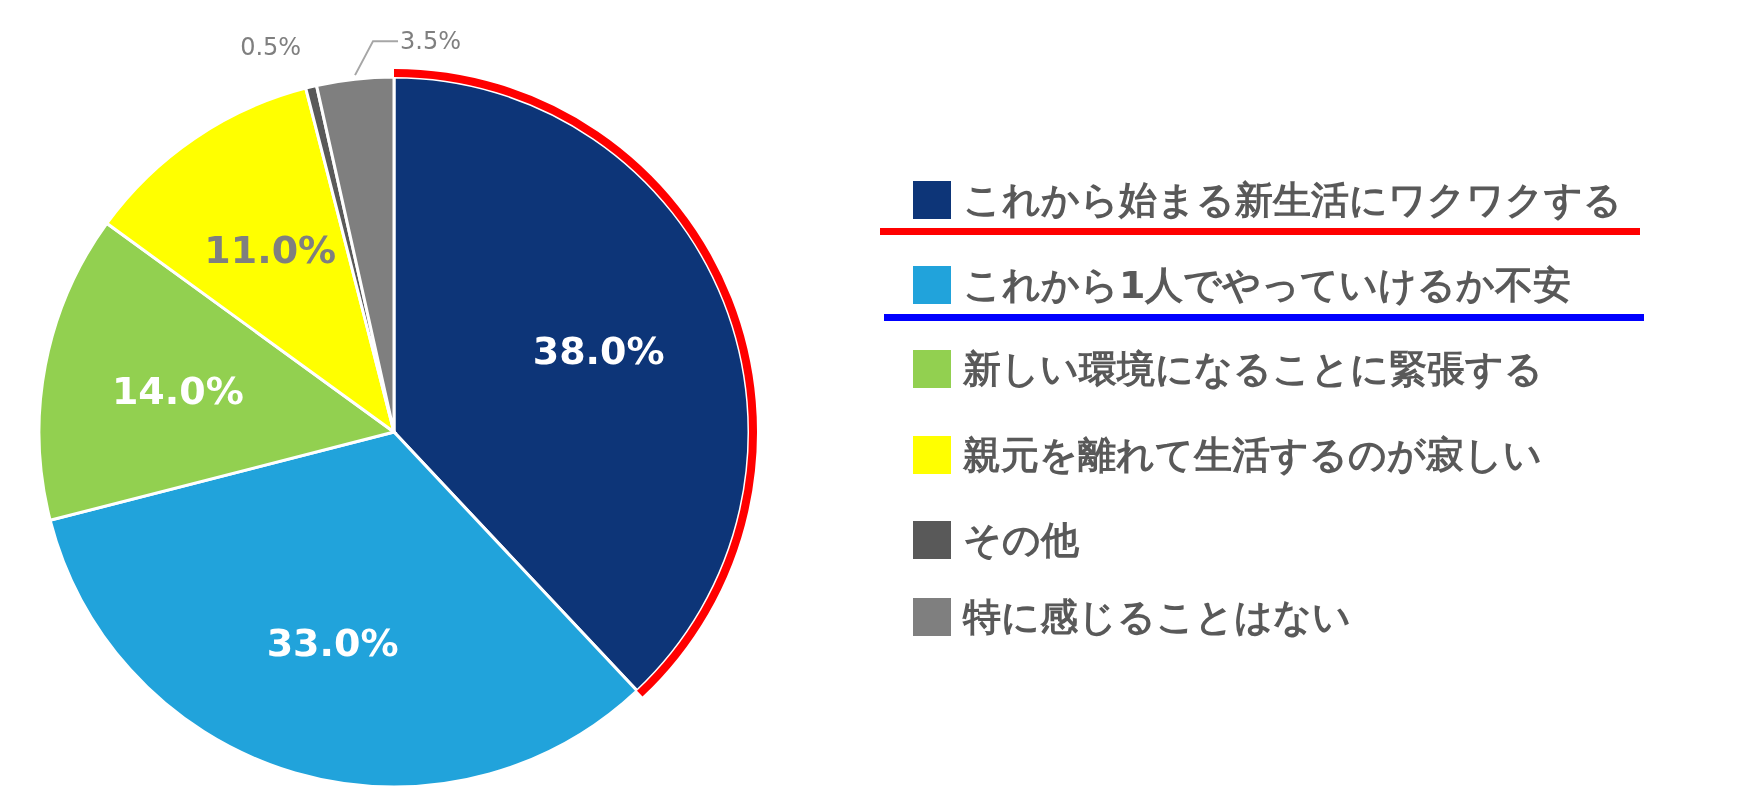 The height and width of the screenshot is (807, 1739). I want to click on data-label: 11.0%, so click(270, 249).